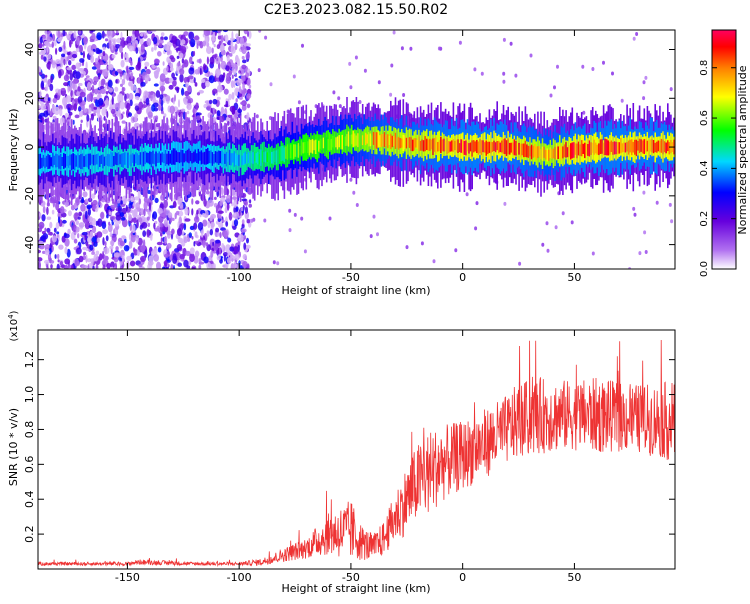 Image resolution: width=750 pixels, height=604 pixels. Describe the element at coordinates (239, 577) in the screenshot. I see `x-tick-label: -100` at that location.